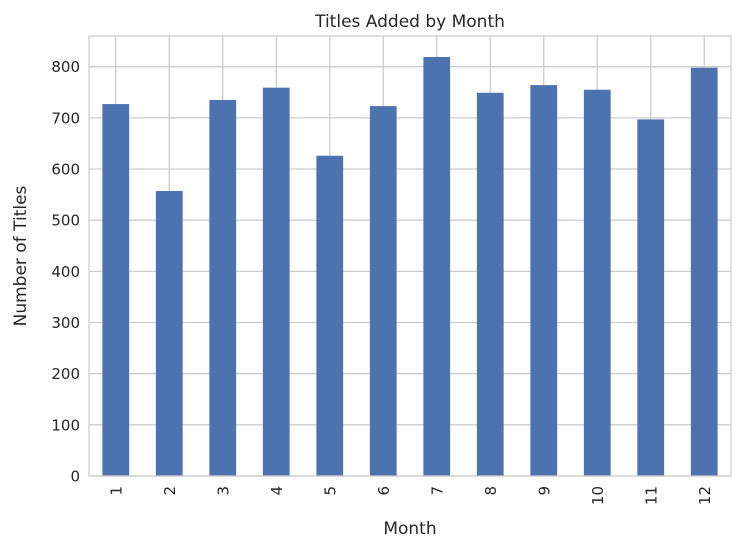 The width and height of the screenshot is (746, 556). Describe the element at coordinates (598, 495) in the screenshot. I see `x-tick-label: 10` at that location.